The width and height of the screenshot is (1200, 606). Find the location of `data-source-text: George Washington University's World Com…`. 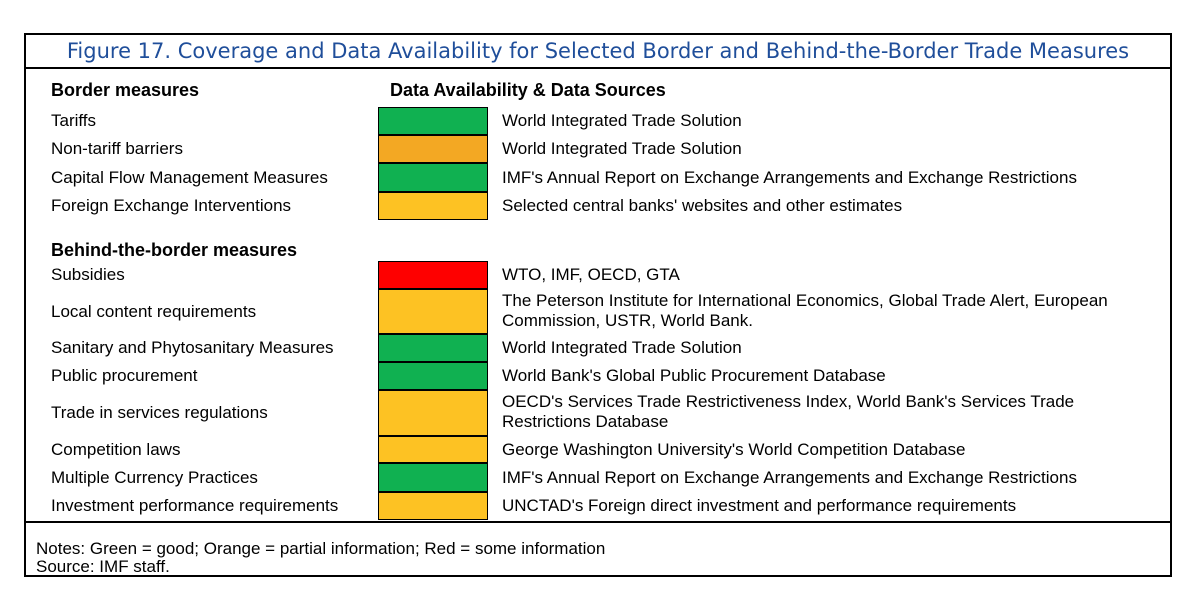

data-source-text: George Washington University's World Com… is located at coordinates (734, 449).